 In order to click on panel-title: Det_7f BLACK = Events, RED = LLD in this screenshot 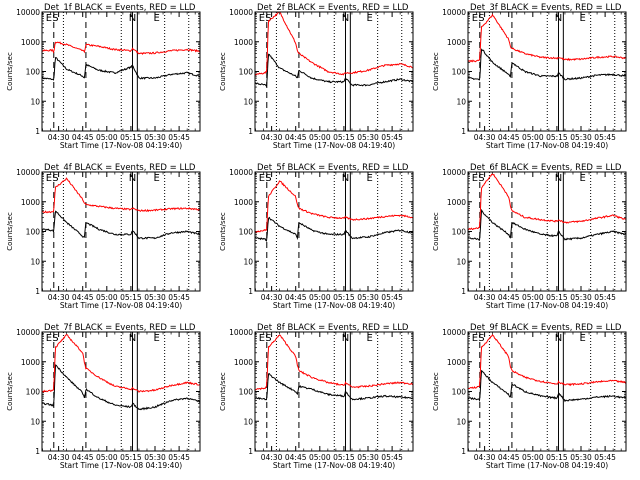, I will do `click(120, 328)`.